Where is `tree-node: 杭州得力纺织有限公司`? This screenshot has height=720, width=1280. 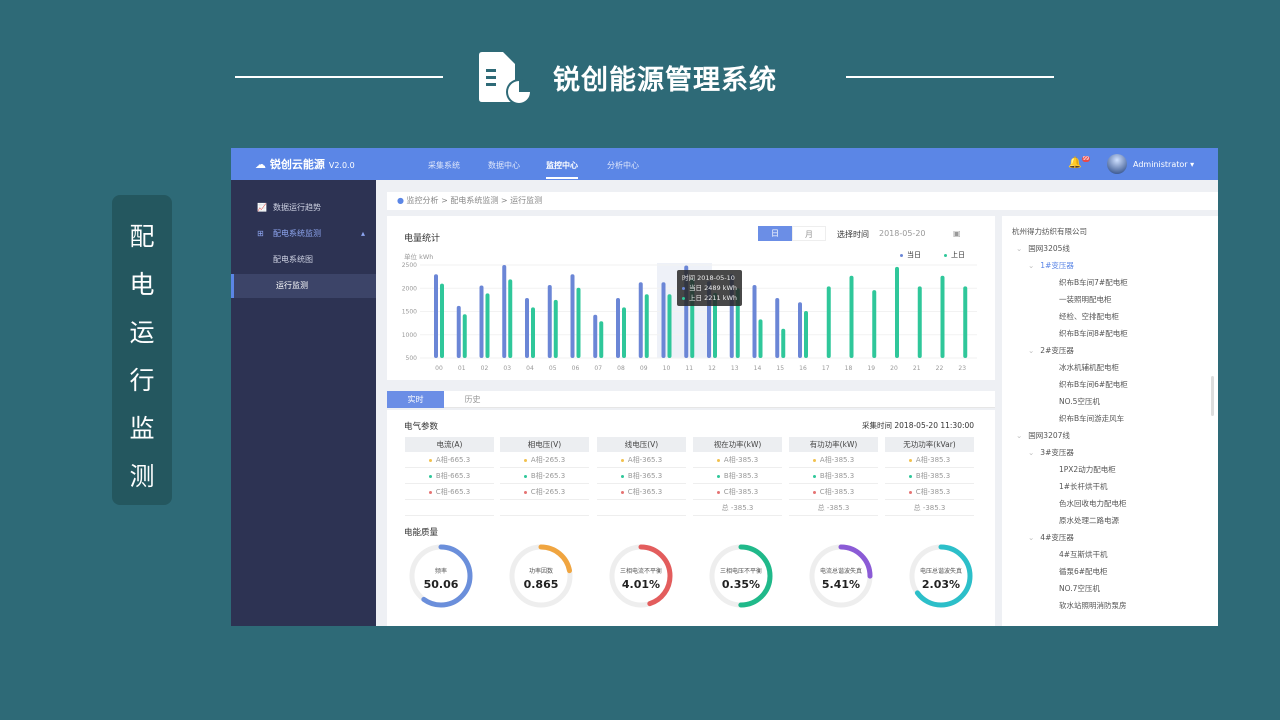 tree-node: 杭州得力纺织有限公司 is located at coordinates (1049, 231).